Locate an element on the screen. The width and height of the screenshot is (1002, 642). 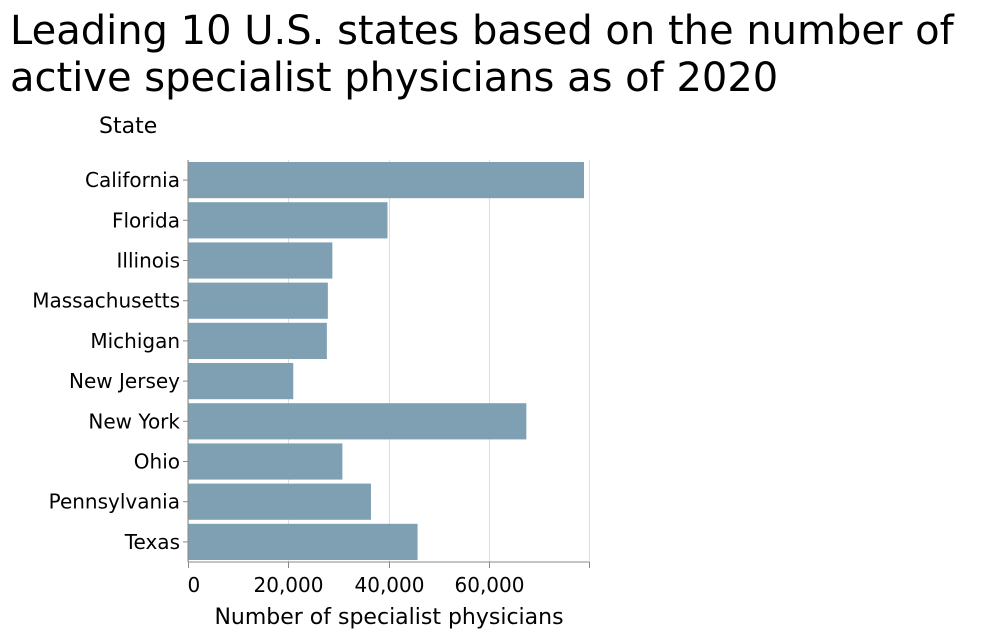
y-tick-label: Florida is located at coordinates (146, 220).